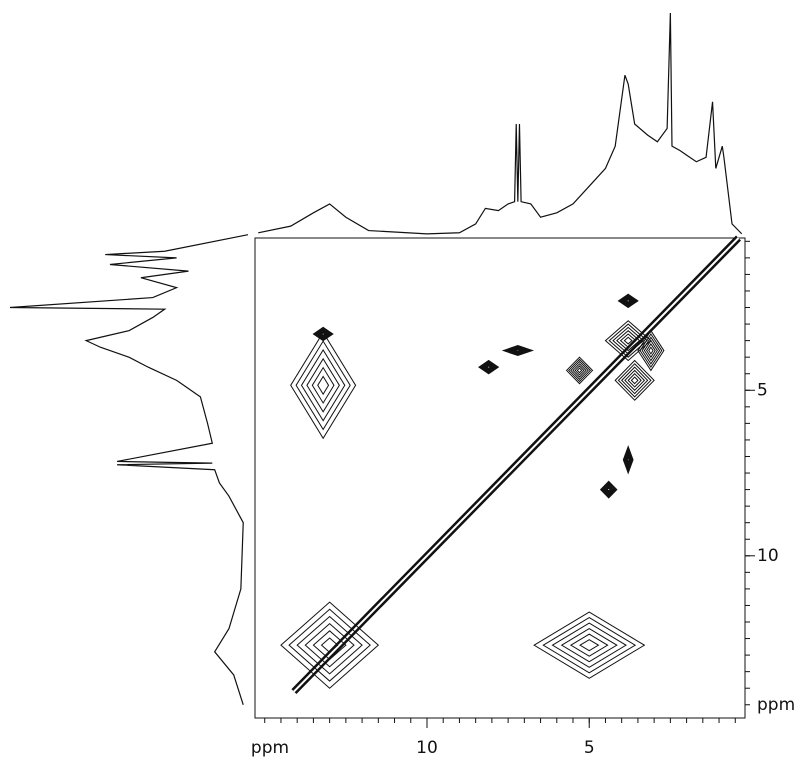  What do you see at coordinates (270, 748) in the screenshot?
I see `x-axis-label: ppm` at bounding box center [270, 748].